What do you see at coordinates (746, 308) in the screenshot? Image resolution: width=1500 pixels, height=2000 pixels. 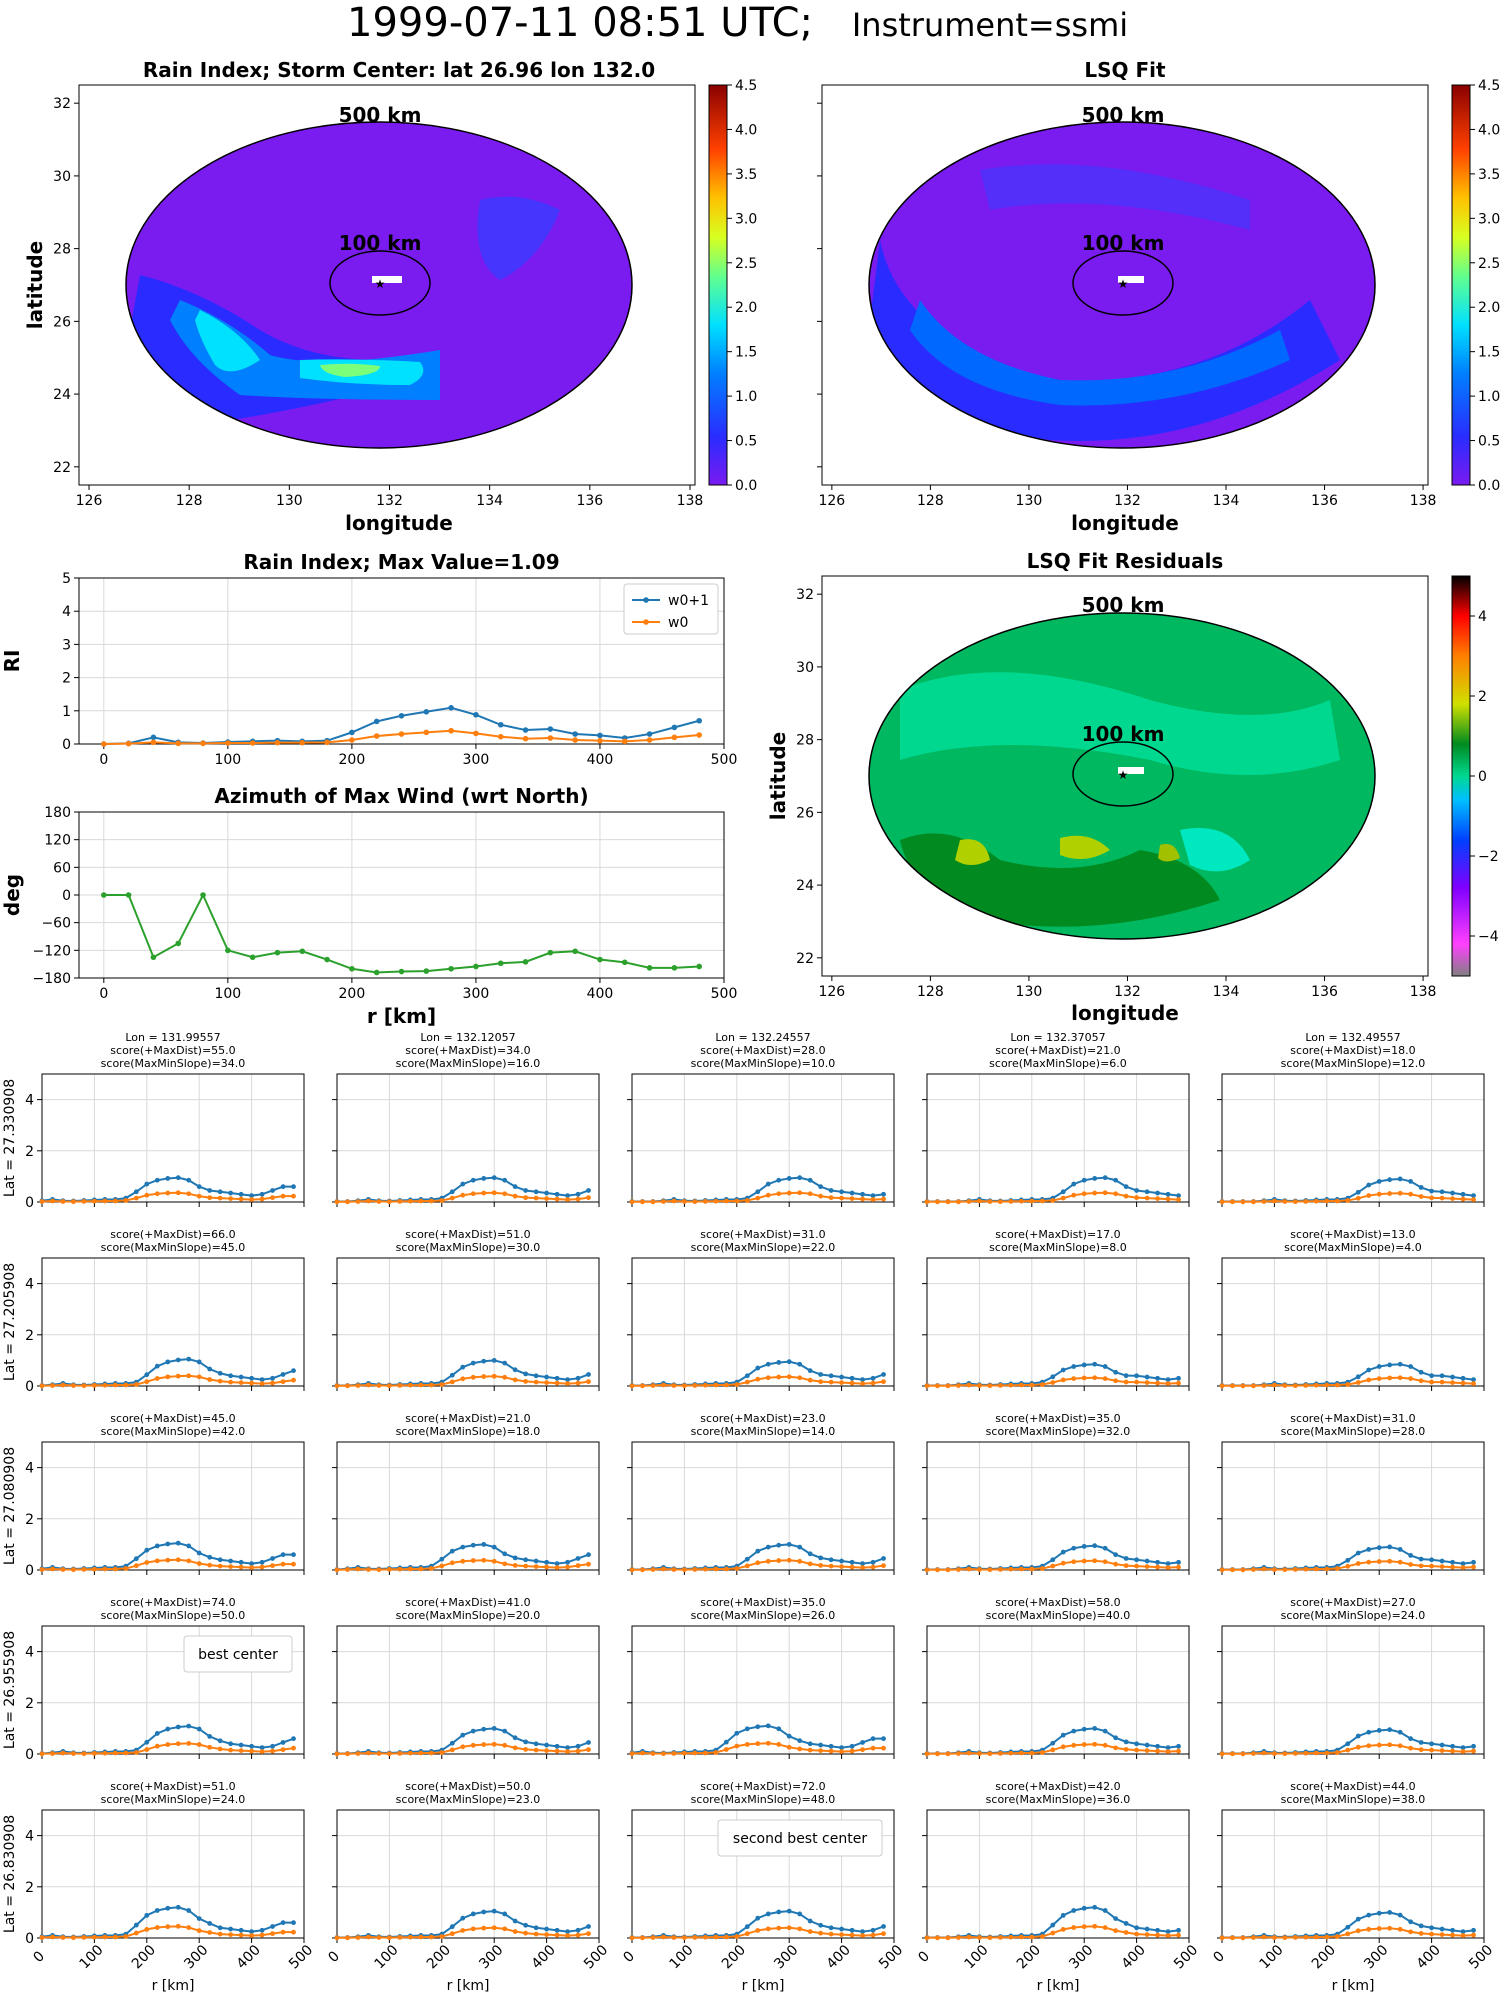 I see `colorbar-tick-label: 2.0` at bounding box center [746, 308].